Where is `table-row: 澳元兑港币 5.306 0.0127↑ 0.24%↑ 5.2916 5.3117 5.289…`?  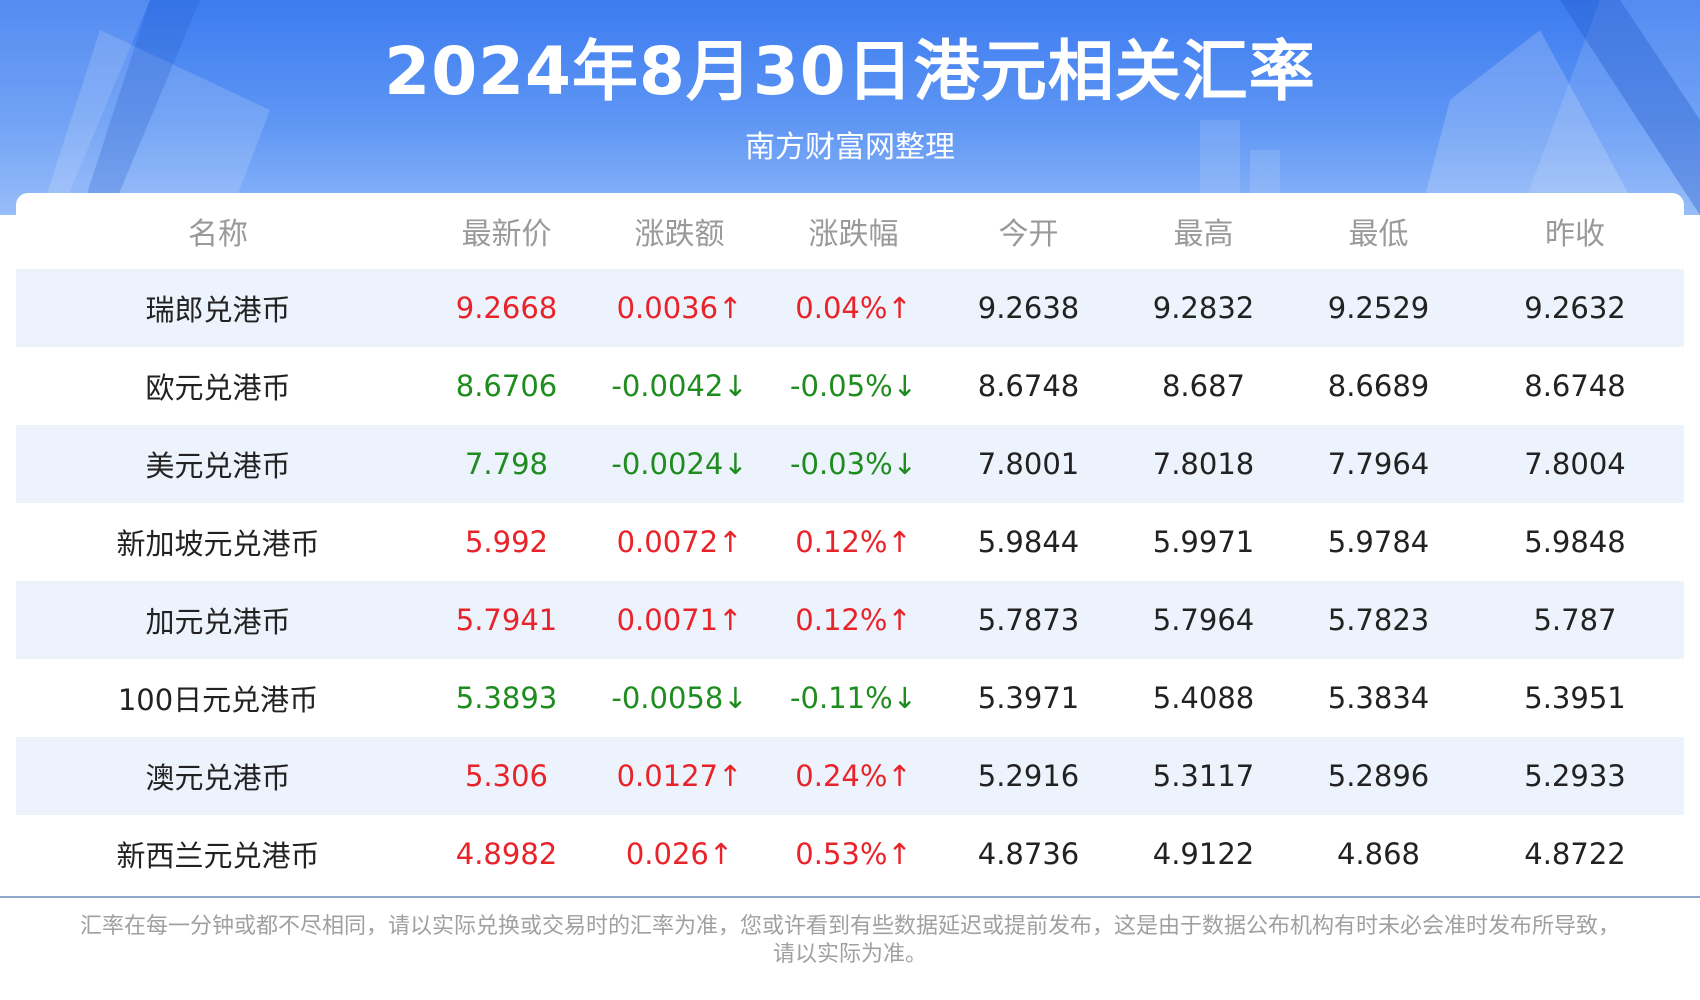 table-row: 澳元兑港币 5.306 0.0127↑ 0.24%↑ 5.2916 5.3117 5.289… is located at coordinates (850, 776).